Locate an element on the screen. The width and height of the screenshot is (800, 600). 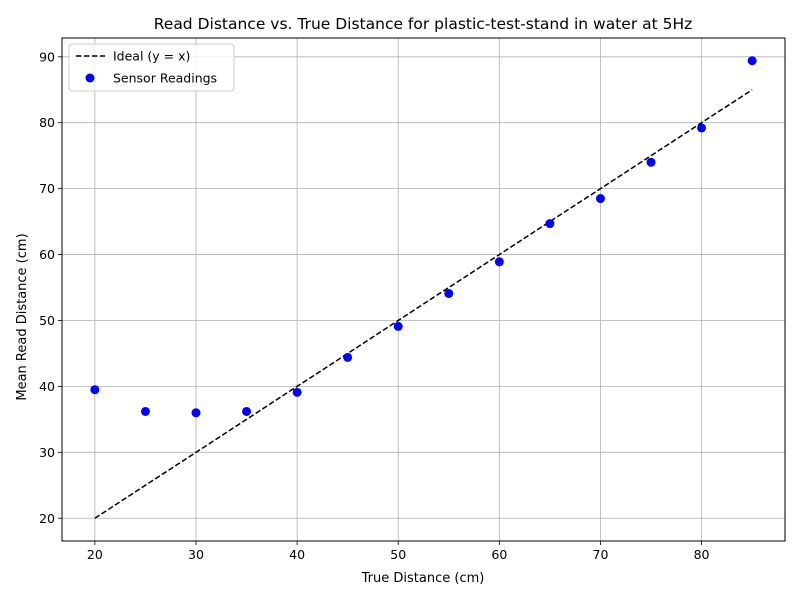
legend: Ideal (y = x) Sensor Readings is located at coordinates (151, 67).